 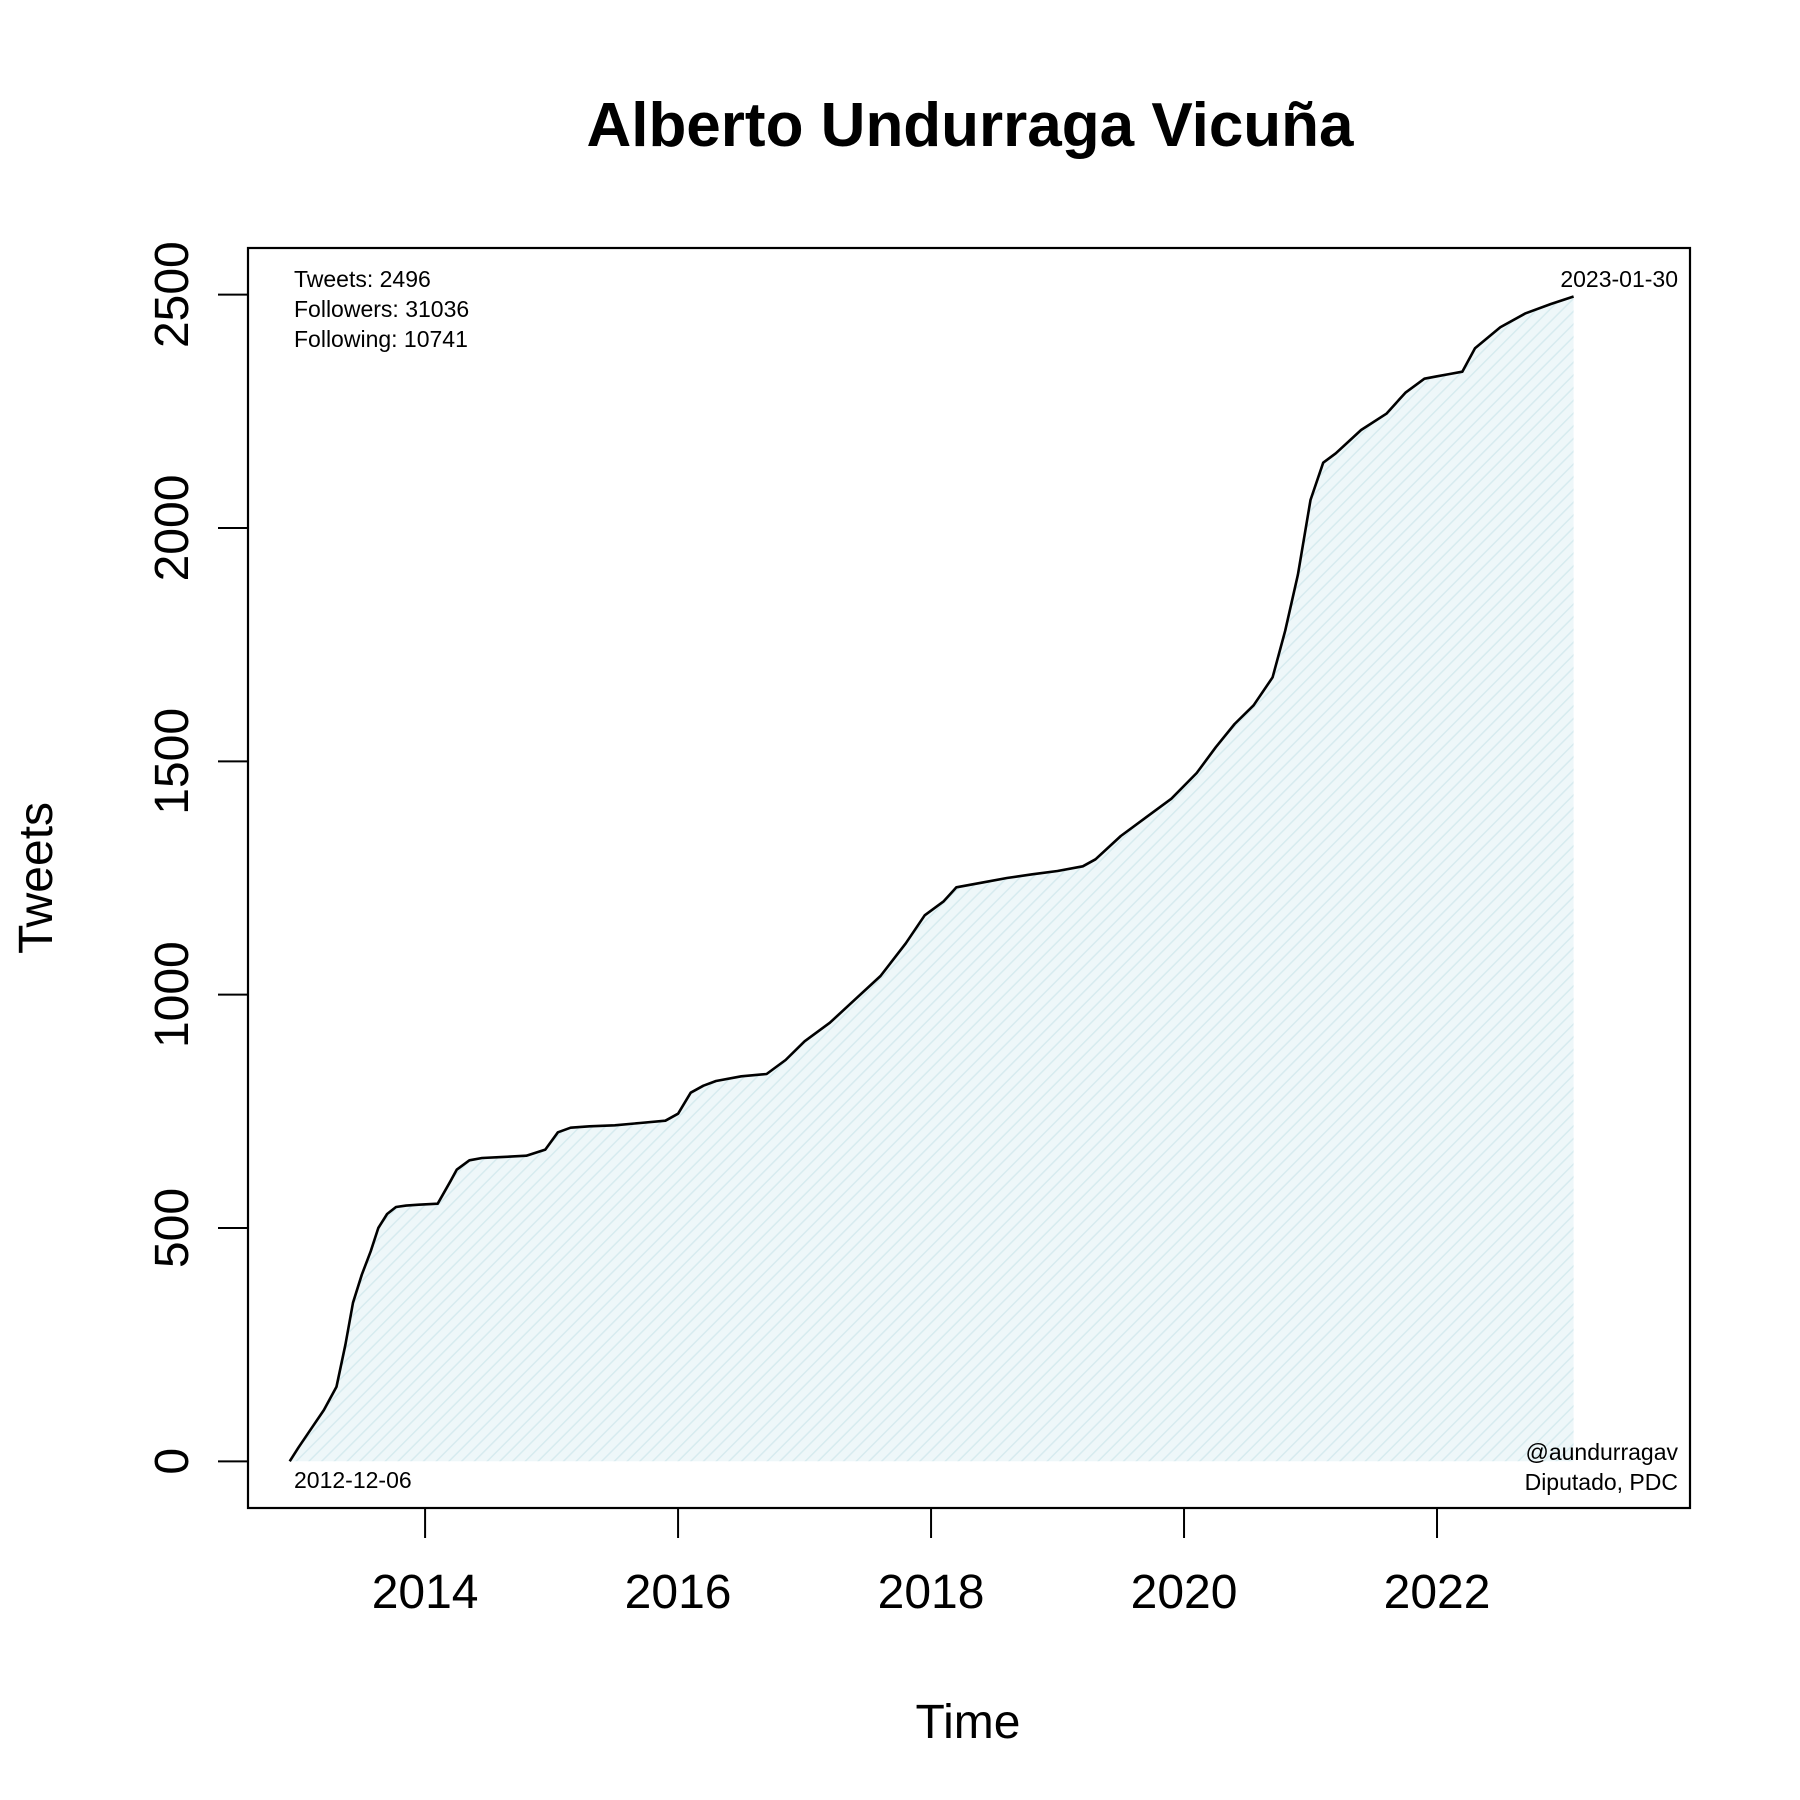 I want to click on stat-followers: Followers: 31036, so click(x=381, y=309).